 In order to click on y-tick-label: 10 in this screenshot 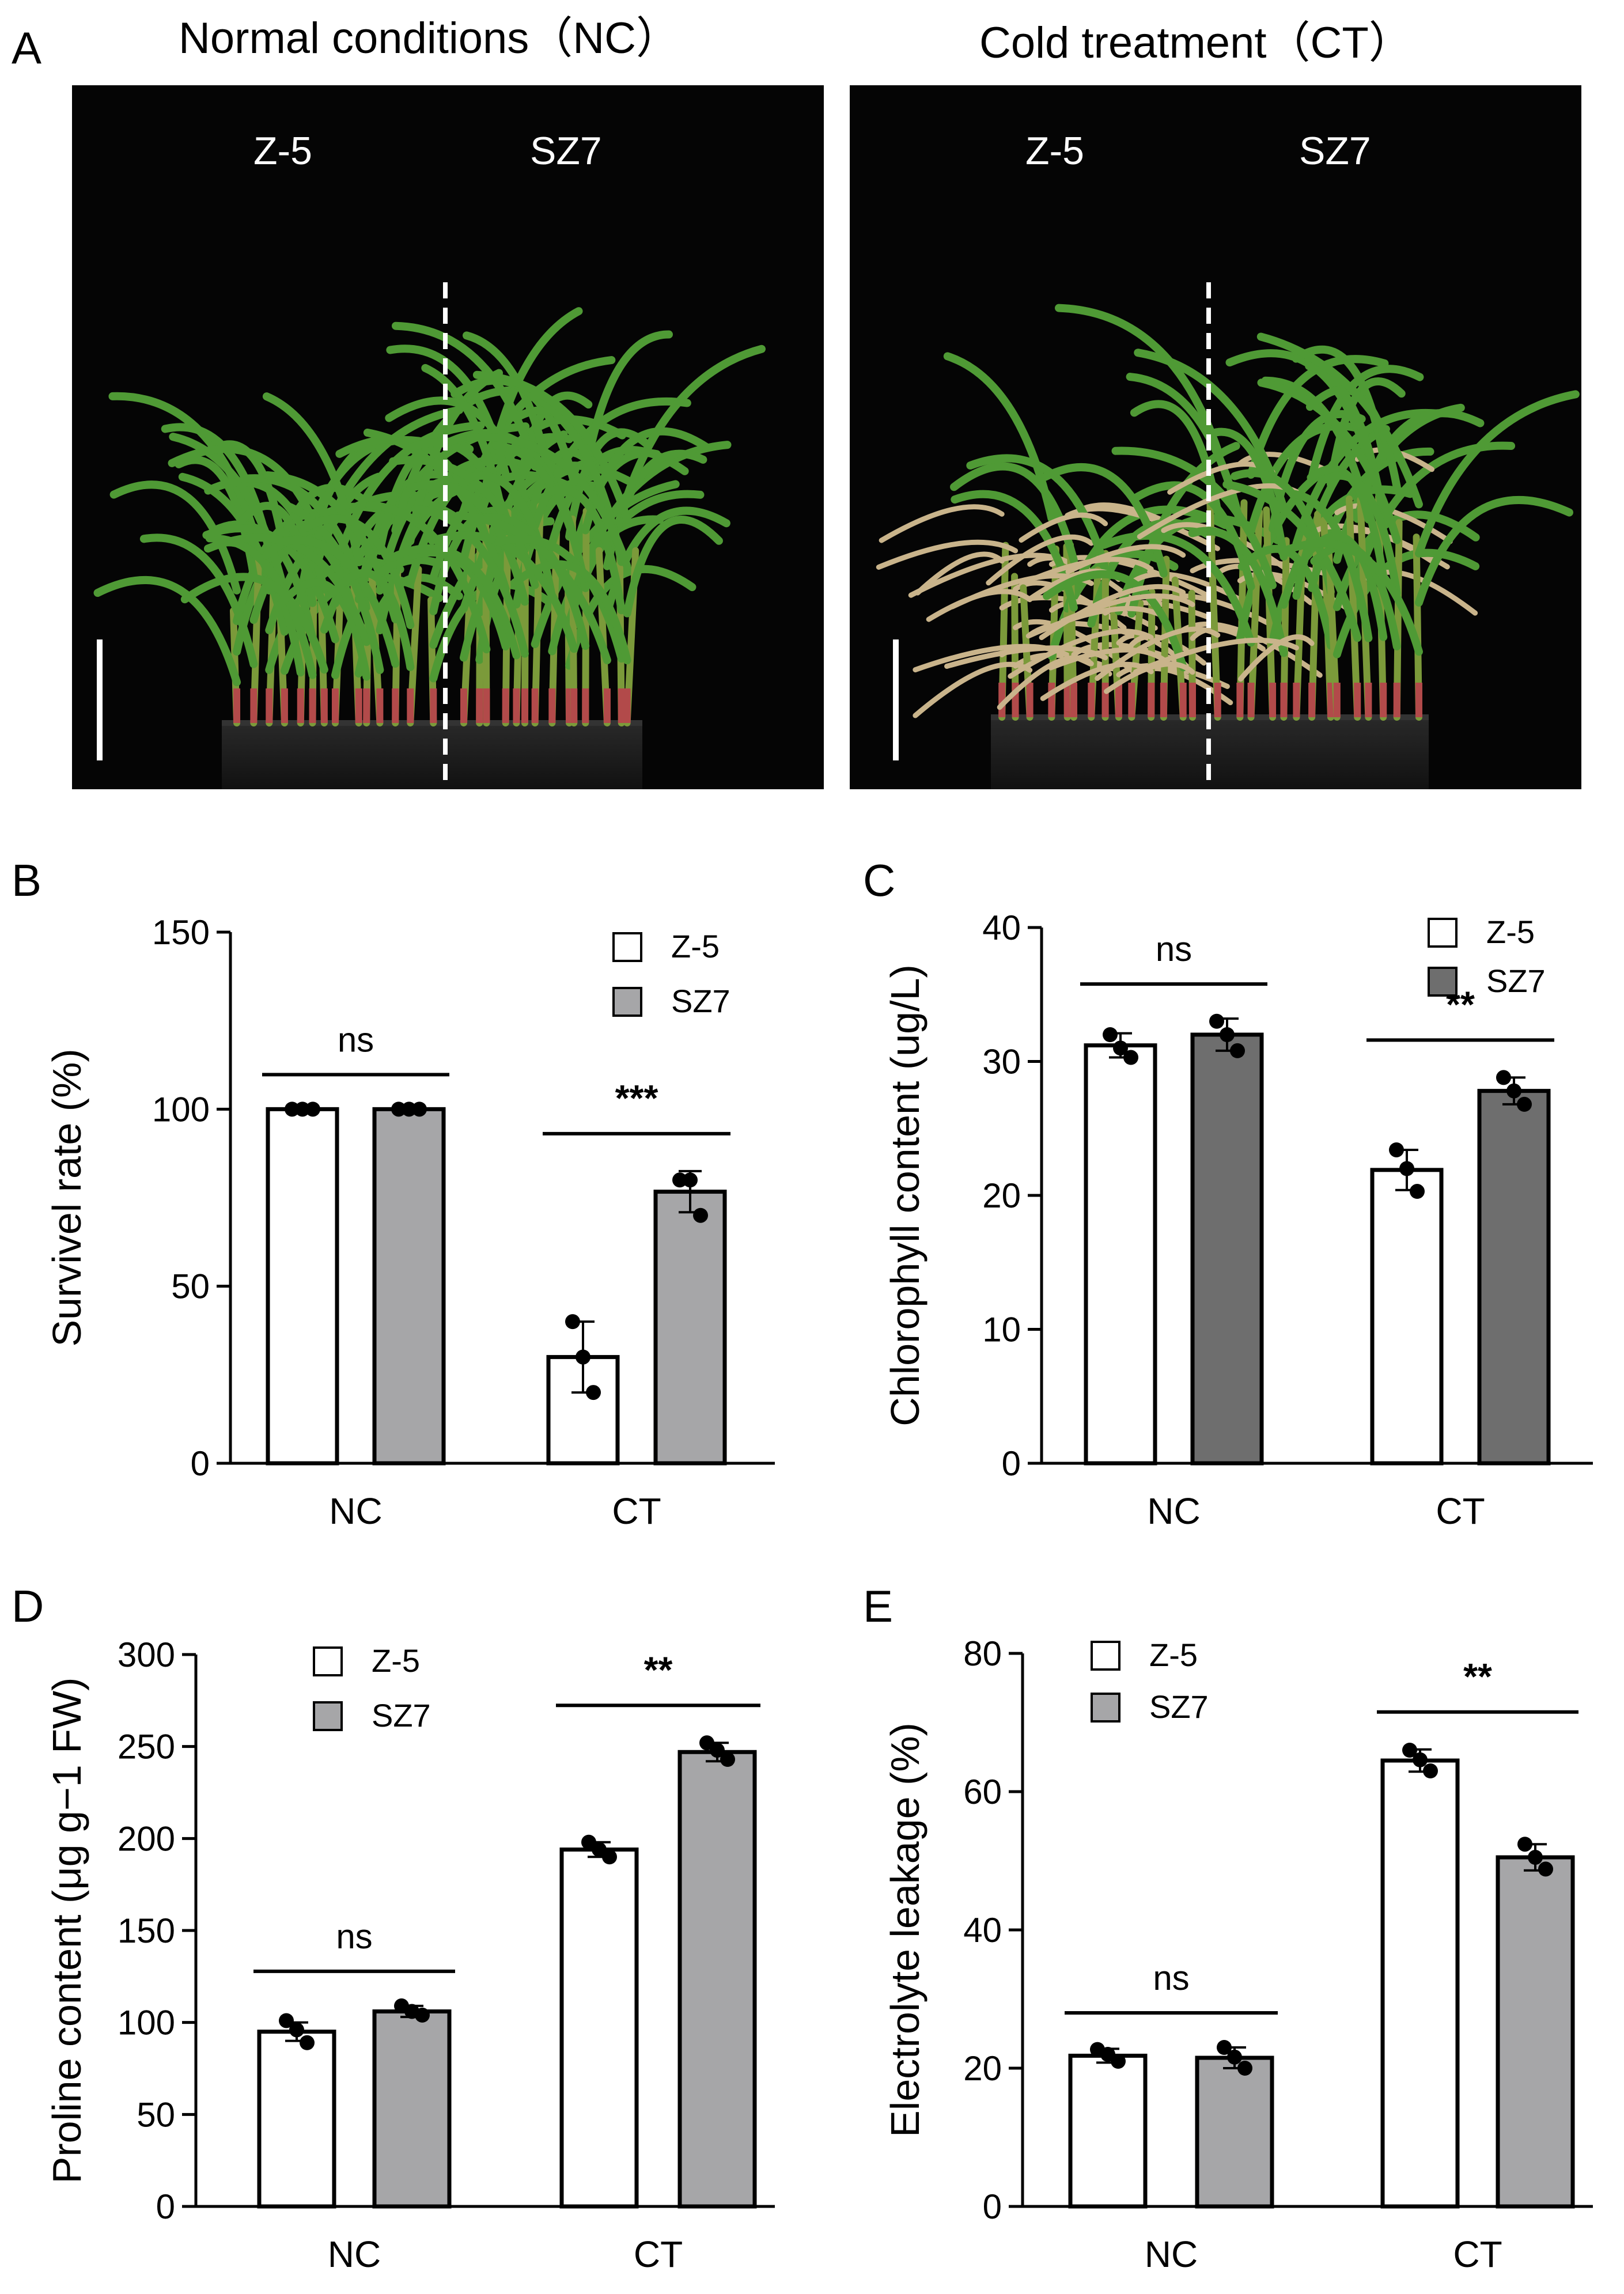, I will do `click(1001, 1330)`.